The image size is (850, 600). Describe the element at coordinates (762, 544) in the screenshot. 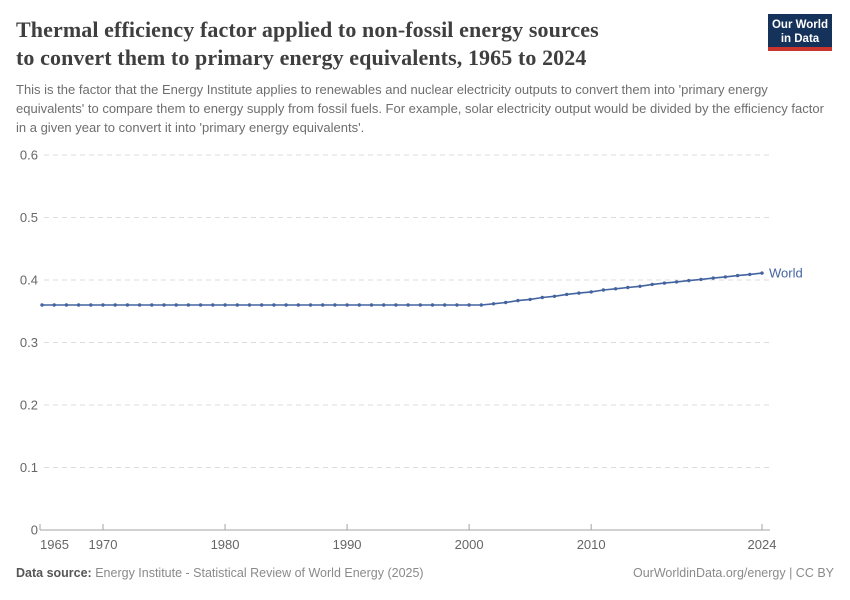

I see `x-tick-label-2024: 2024` at that location.